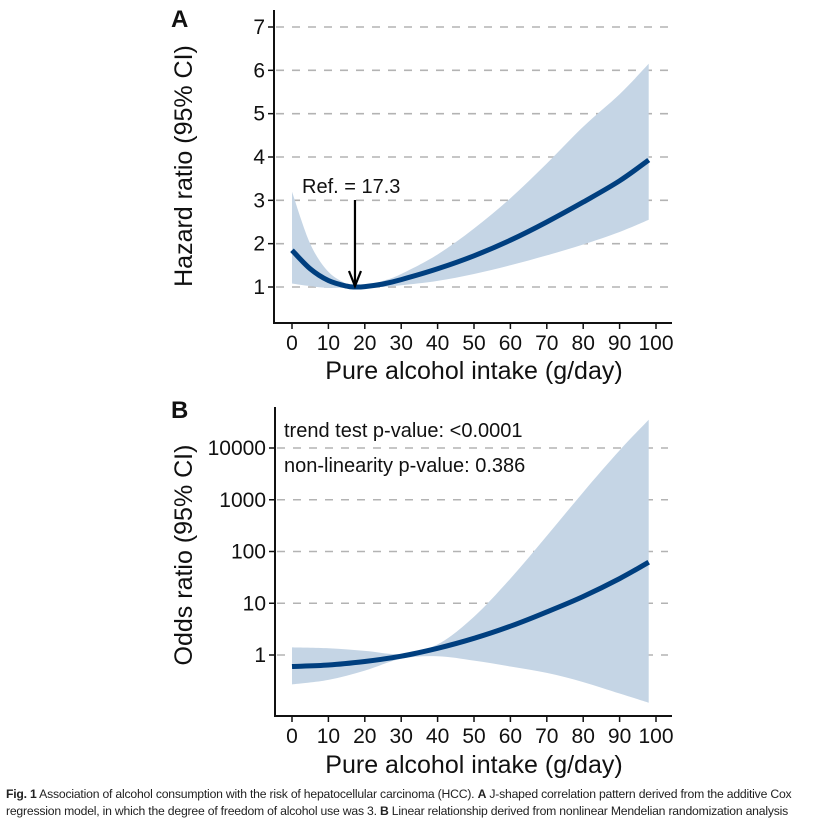 Image resolution: width=837 pixels, height=839 pixels. I want to click on y-tick-label: 7, so click(259, 27).